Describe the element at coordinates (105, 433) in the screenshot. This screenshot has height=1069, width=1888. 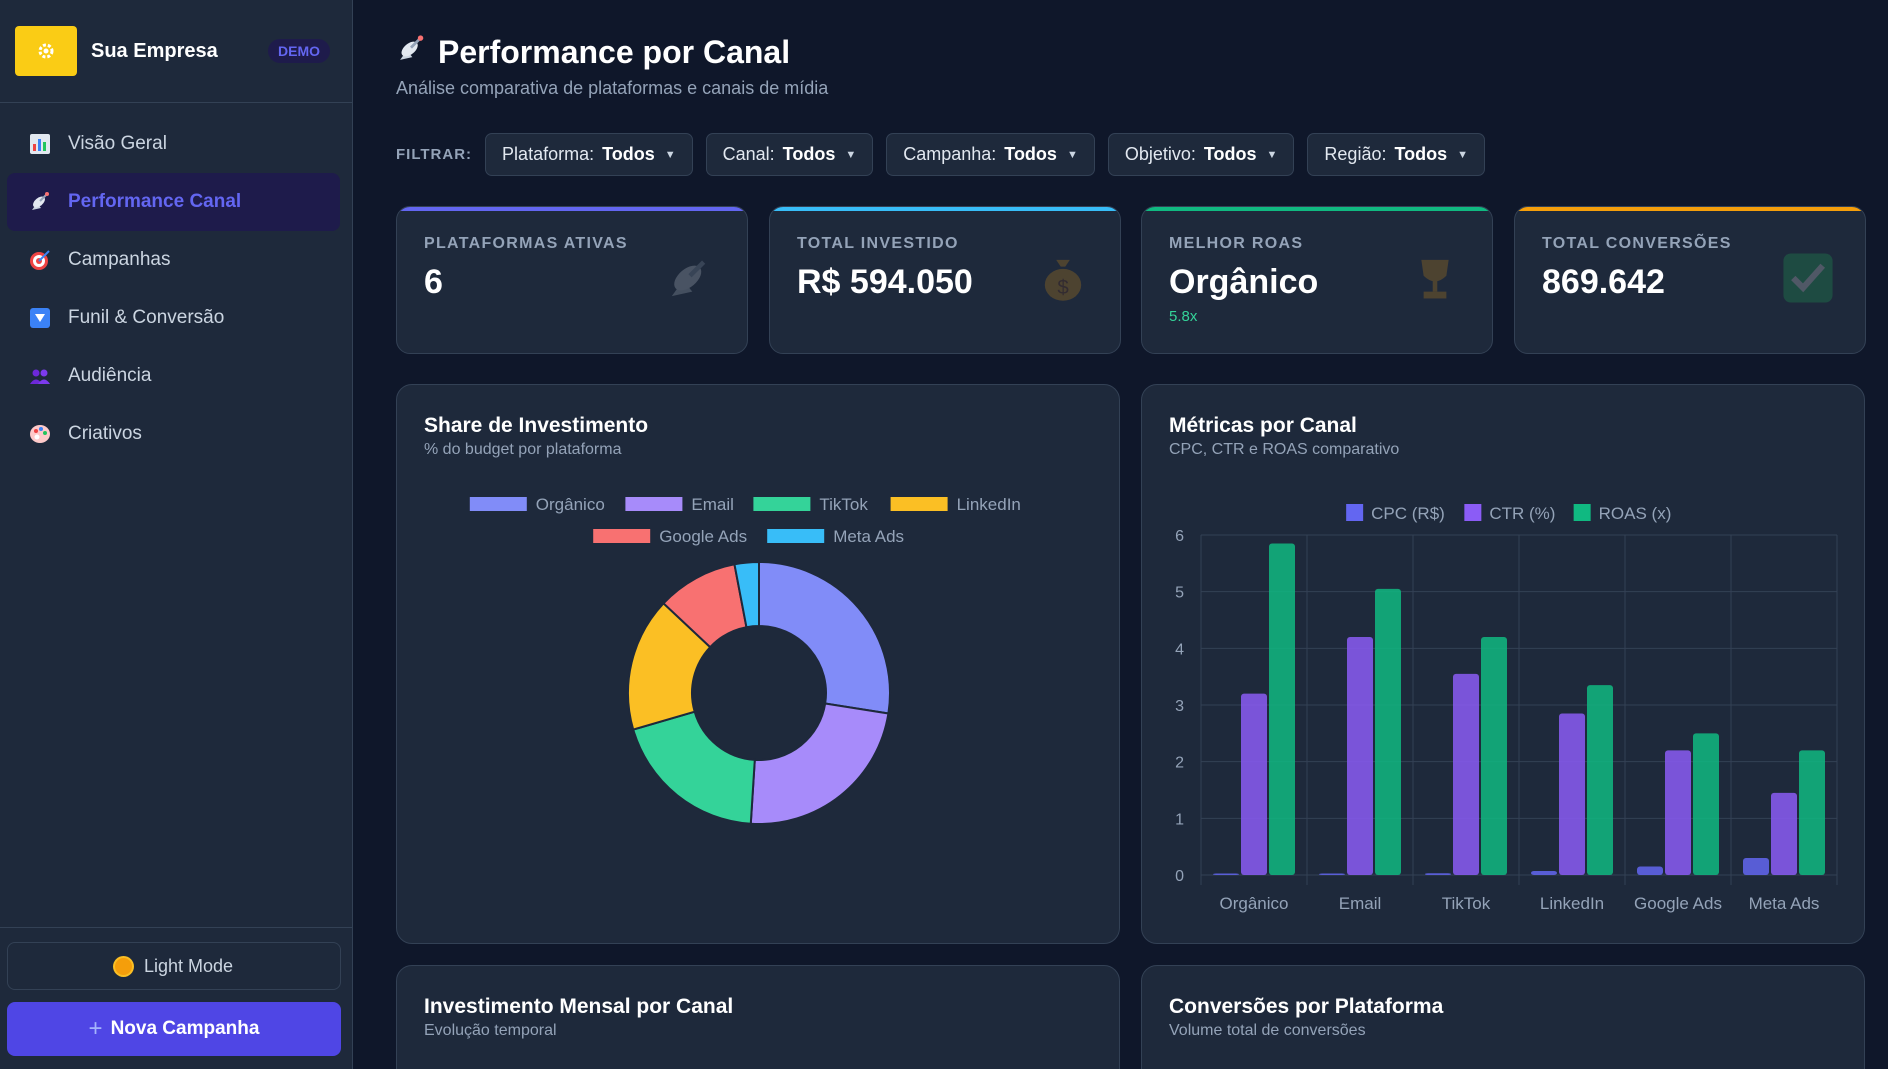
I see `sidebar-item-label: Criativos` at that location.